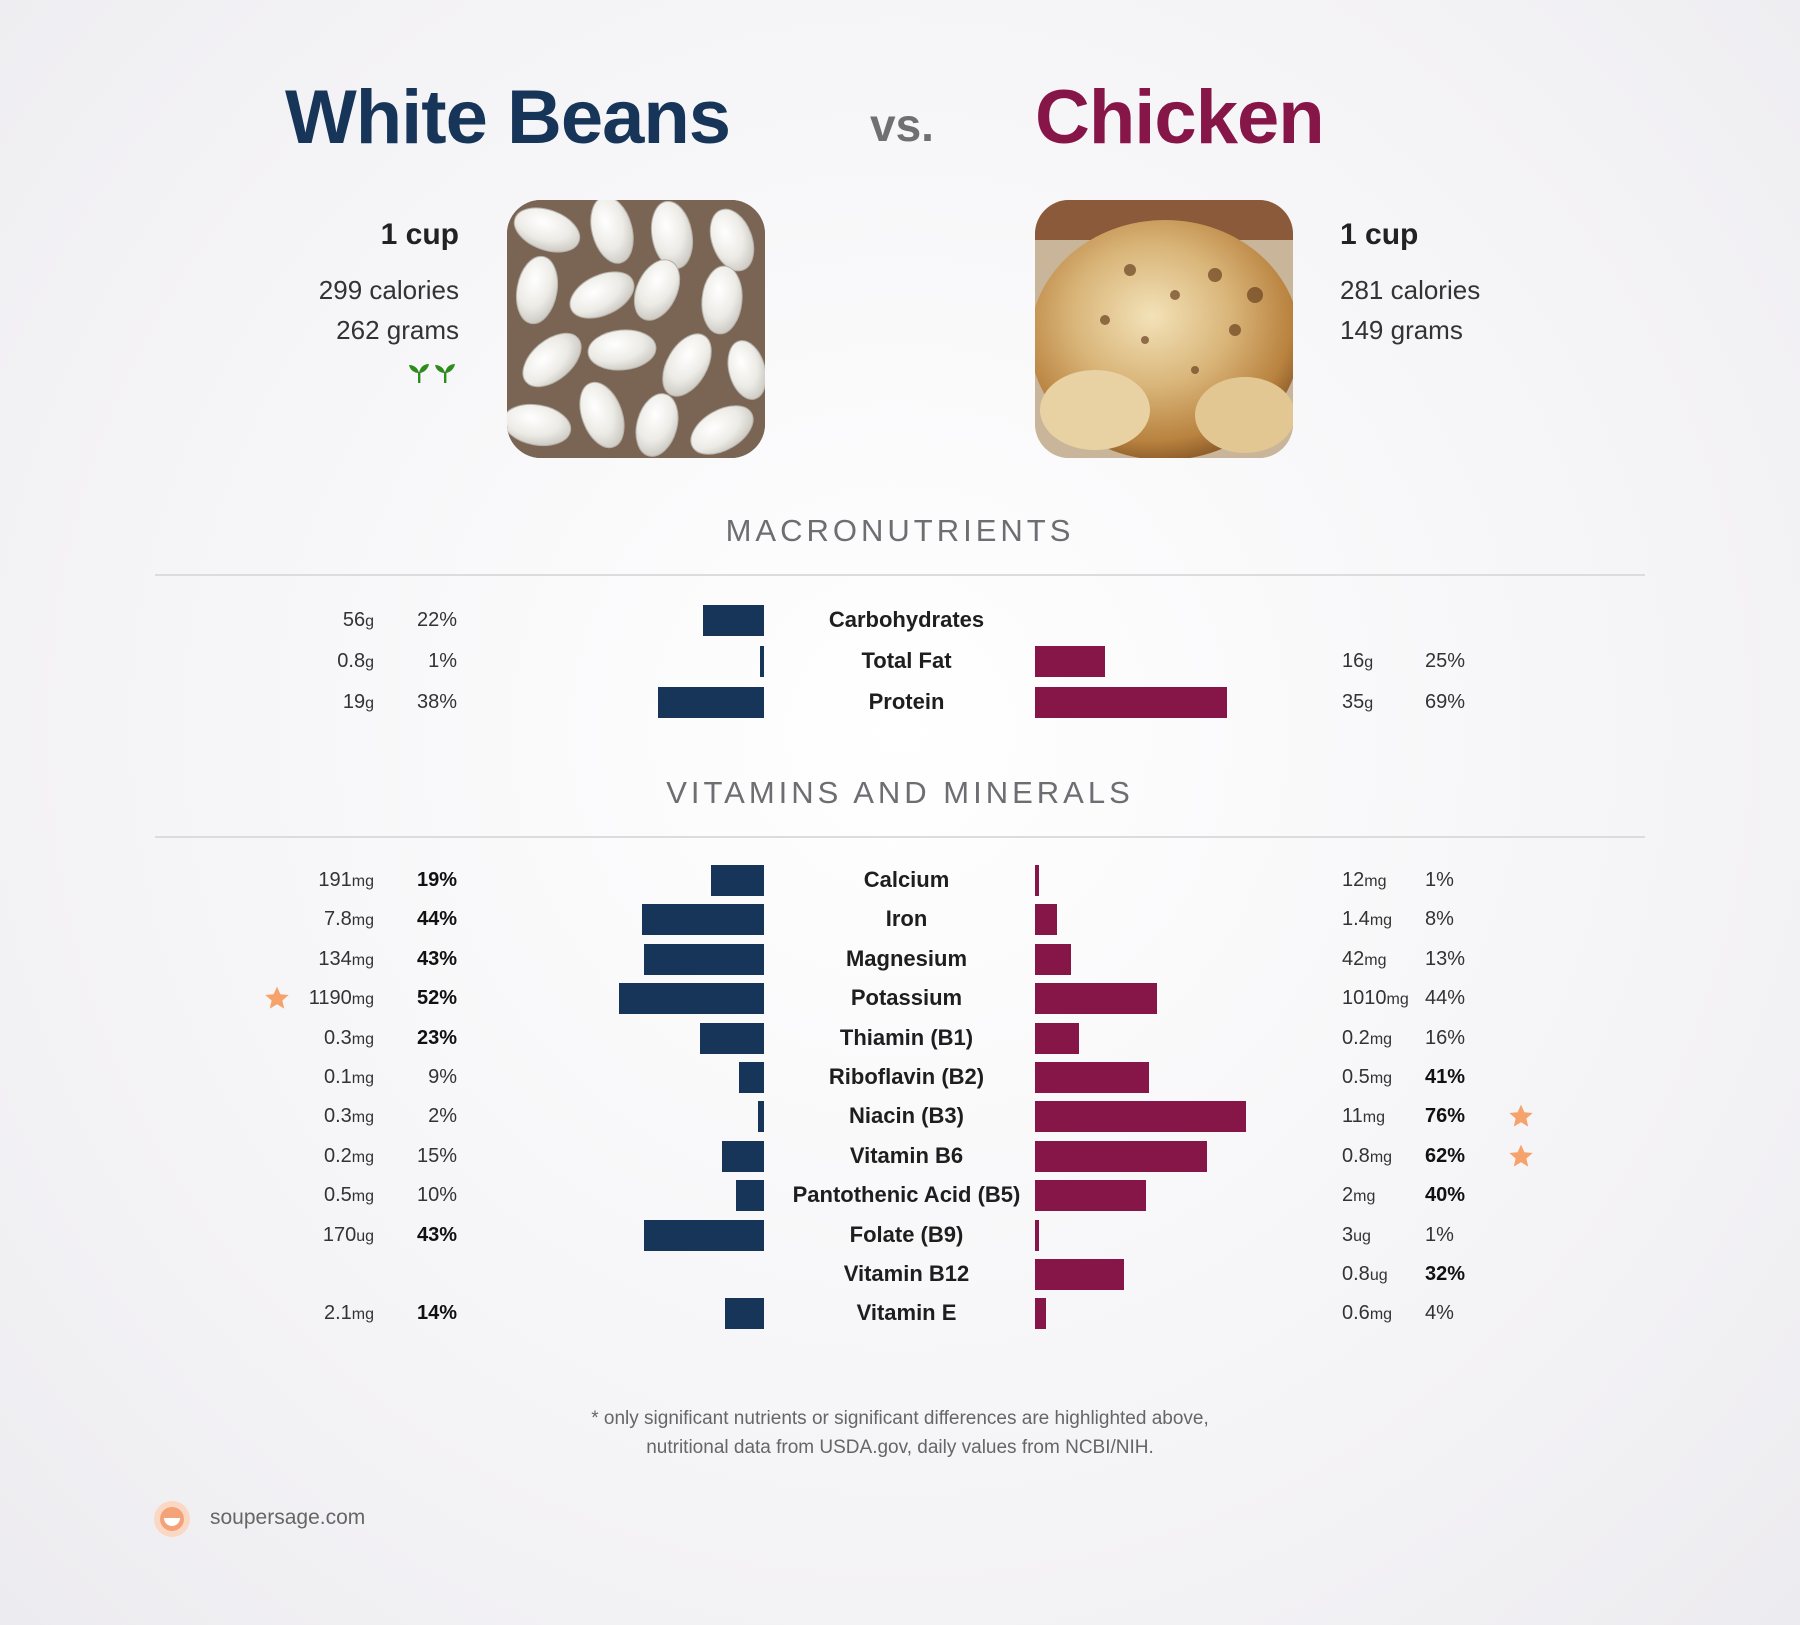 The width and height of the screenshot is (1800, 1625). I want to click on nutrient-row: Thiamin (B1) 0.3mg 23% 0.2mg 16%, so click(900, 1038).